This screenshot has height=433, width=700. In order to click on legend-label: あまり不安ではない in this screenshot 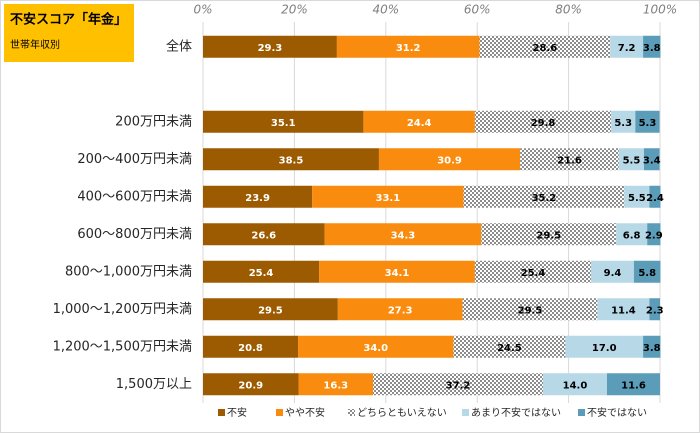, I will do `click(516, 412)`.